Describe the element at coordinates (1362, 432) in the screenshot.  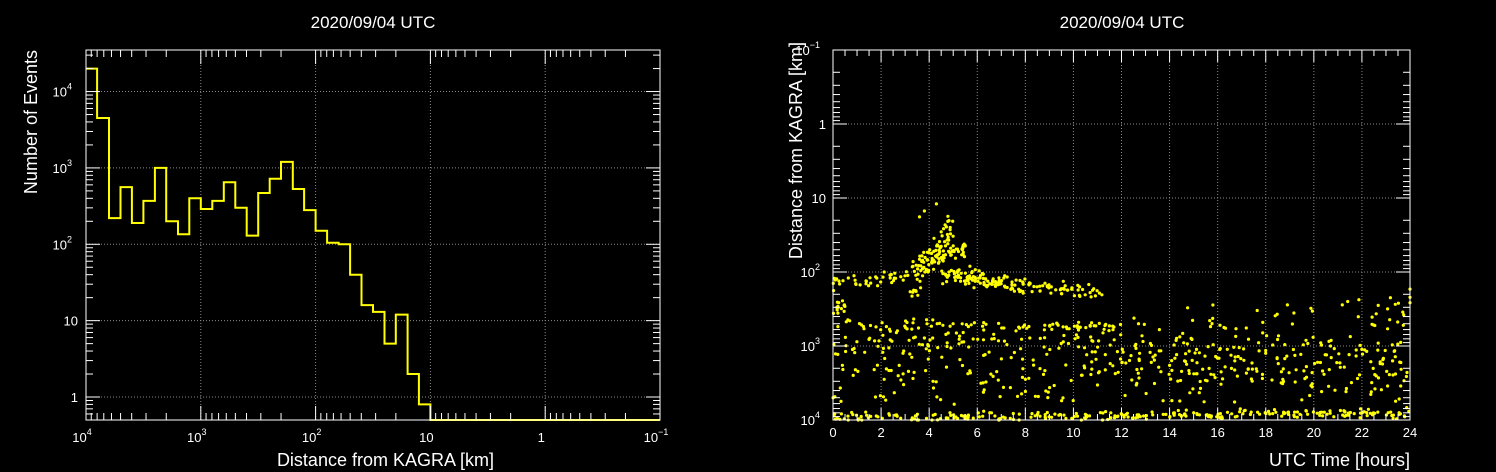
I see `scatter-x-tick-label: 22` at that location.